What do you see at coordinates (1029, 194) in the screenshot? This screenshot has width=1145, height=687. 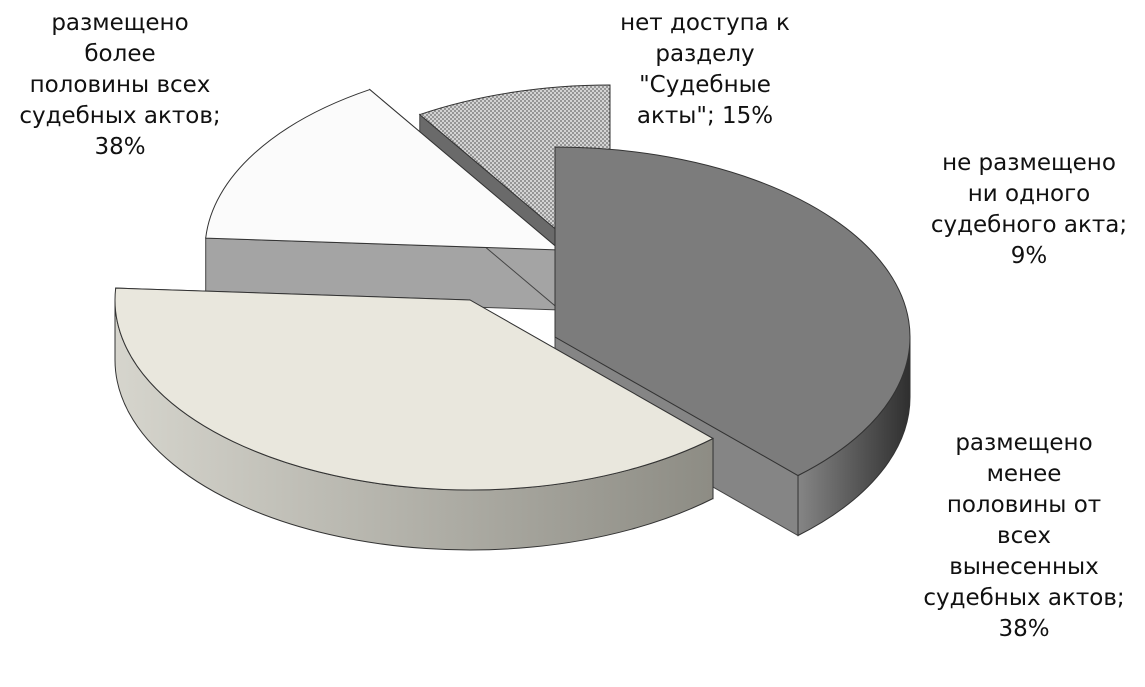 I see `label-line: ни одного` at bounding box center [1029, 194].